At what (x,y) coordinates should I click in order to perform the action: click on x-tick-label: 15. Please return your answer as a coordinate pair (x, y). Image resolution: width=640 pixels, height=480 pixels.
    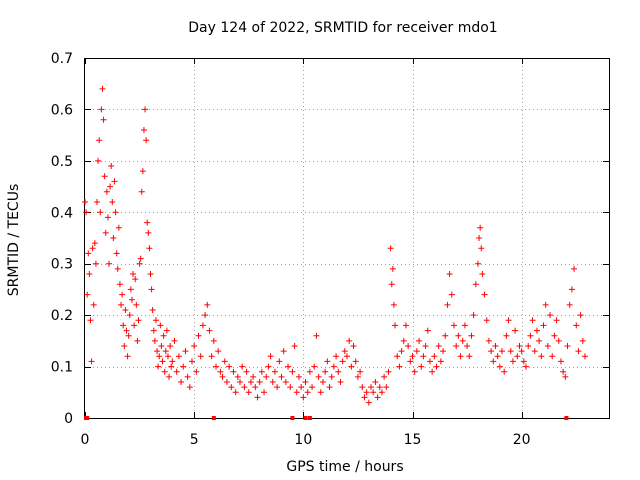
    Looking at the image, I should click on (413, 440).